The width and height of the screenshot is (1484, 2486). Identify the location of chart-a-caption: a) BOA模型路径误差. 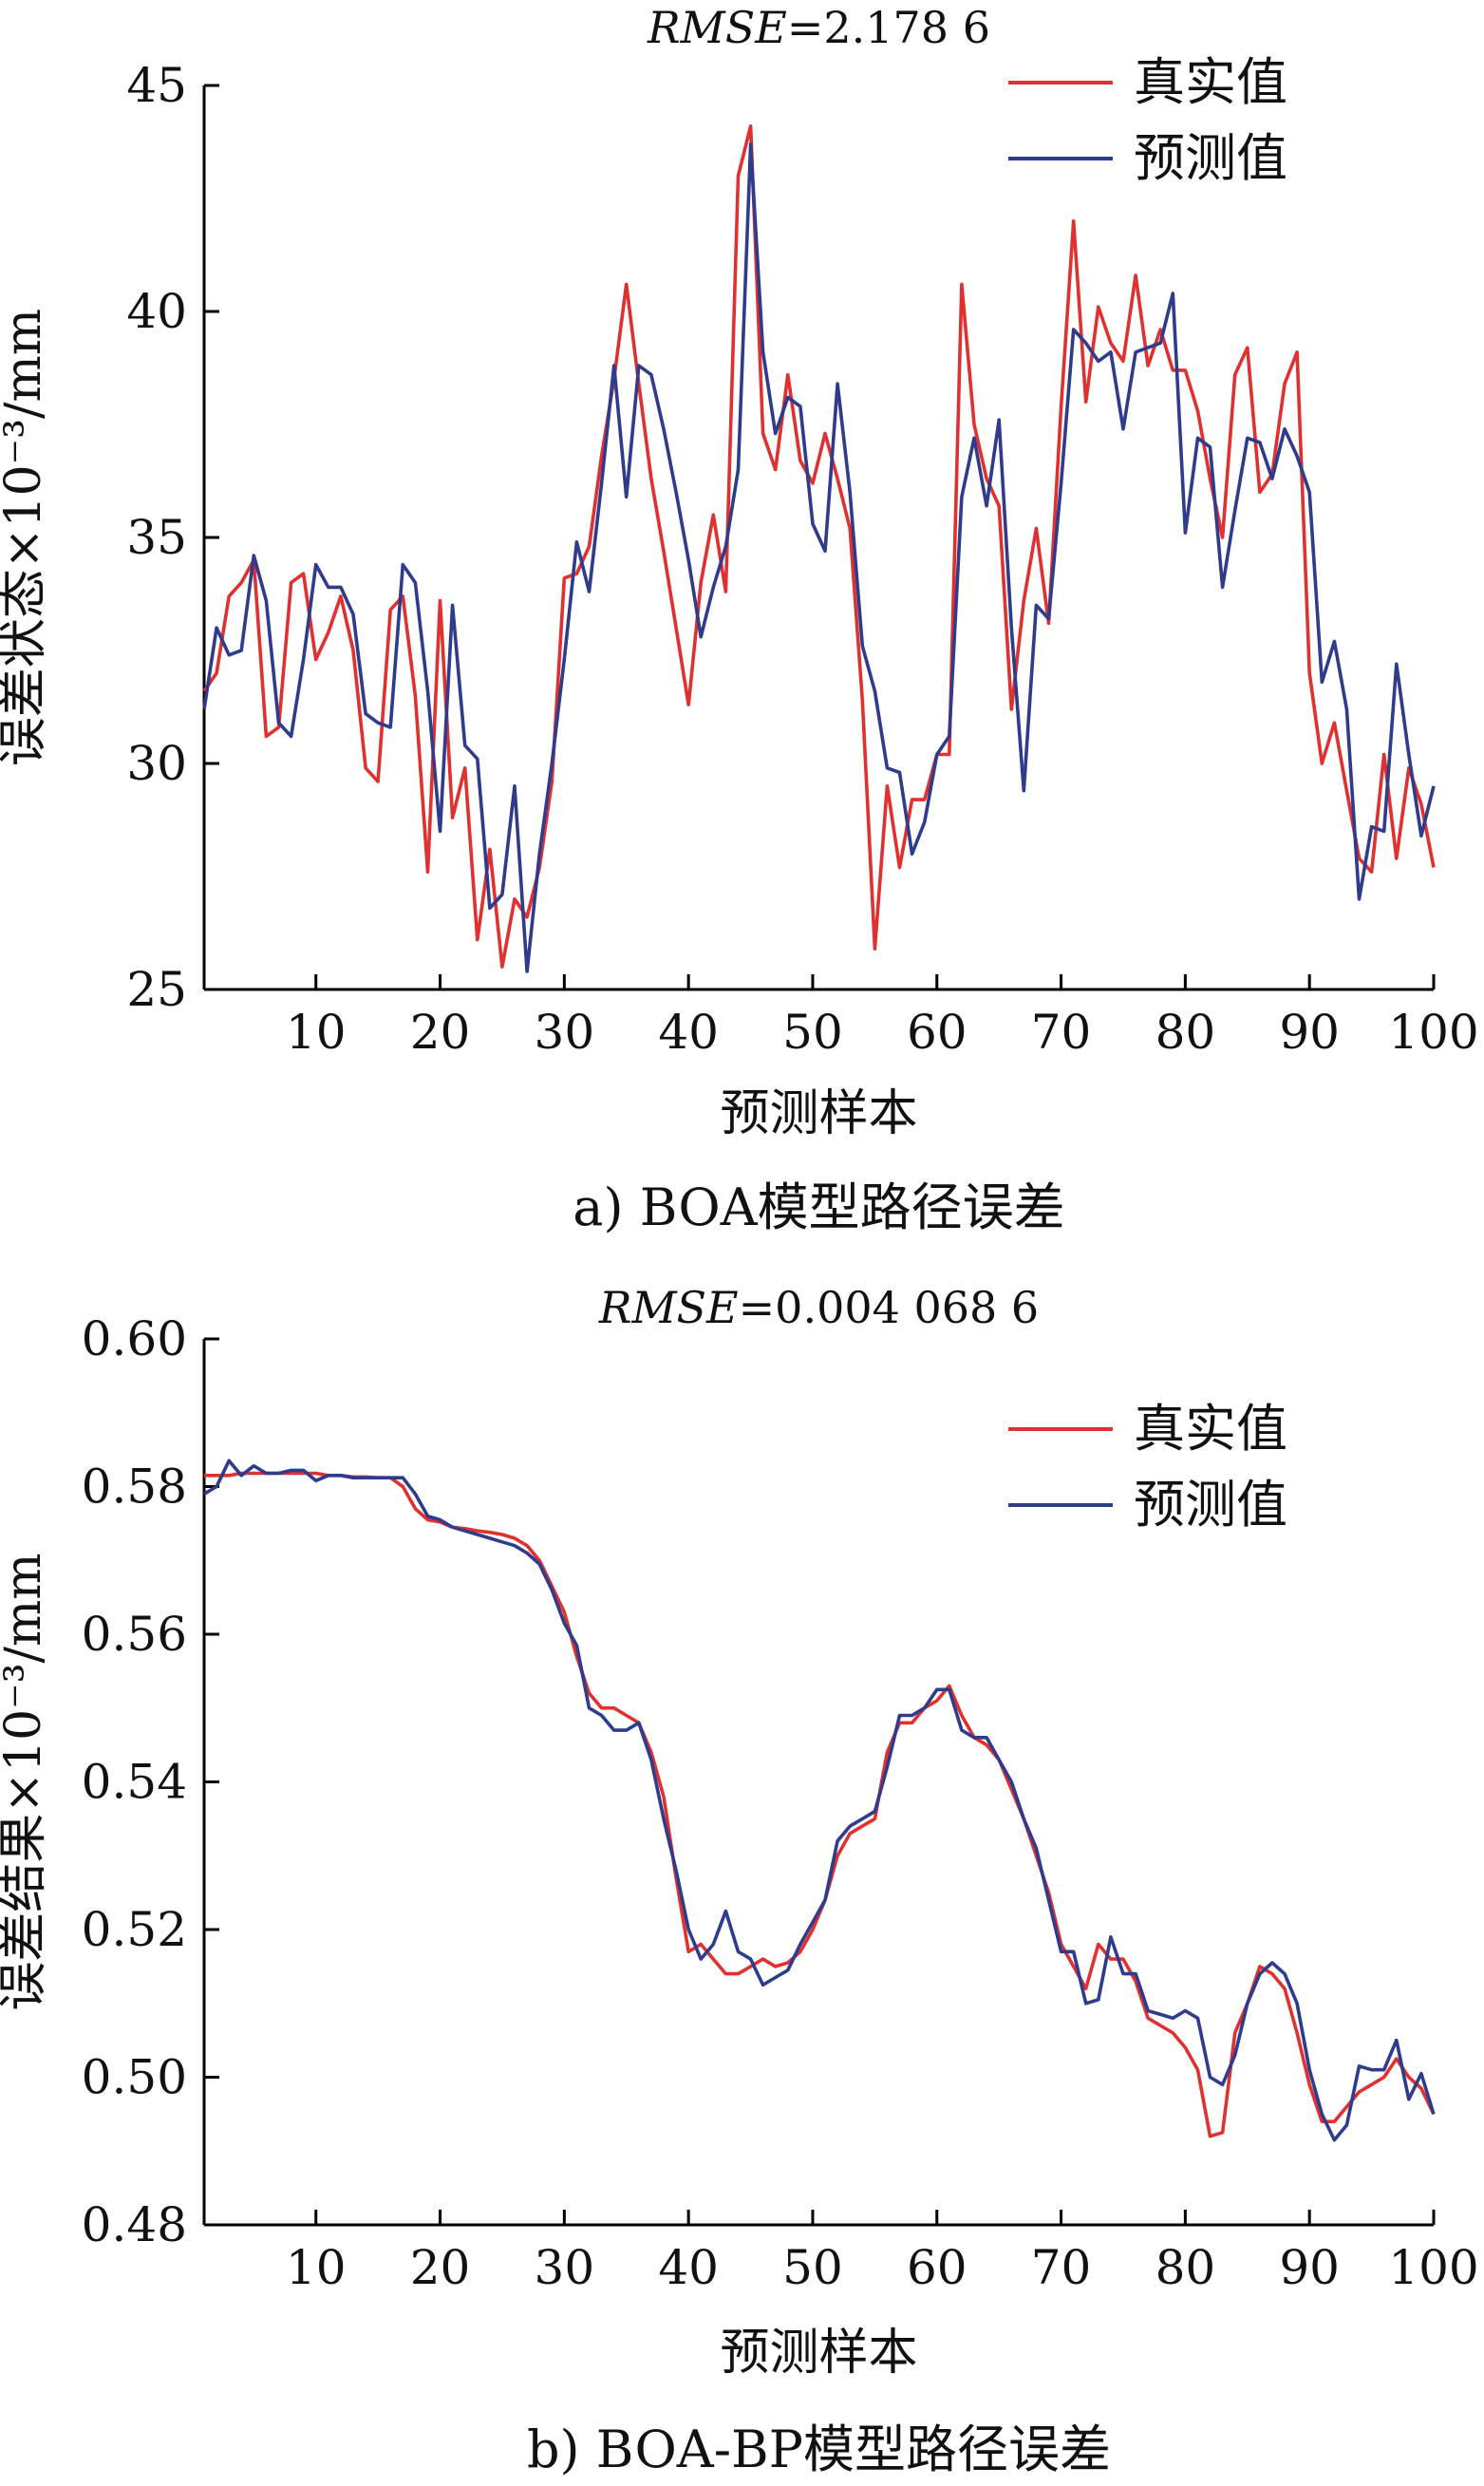
(818, 1207).